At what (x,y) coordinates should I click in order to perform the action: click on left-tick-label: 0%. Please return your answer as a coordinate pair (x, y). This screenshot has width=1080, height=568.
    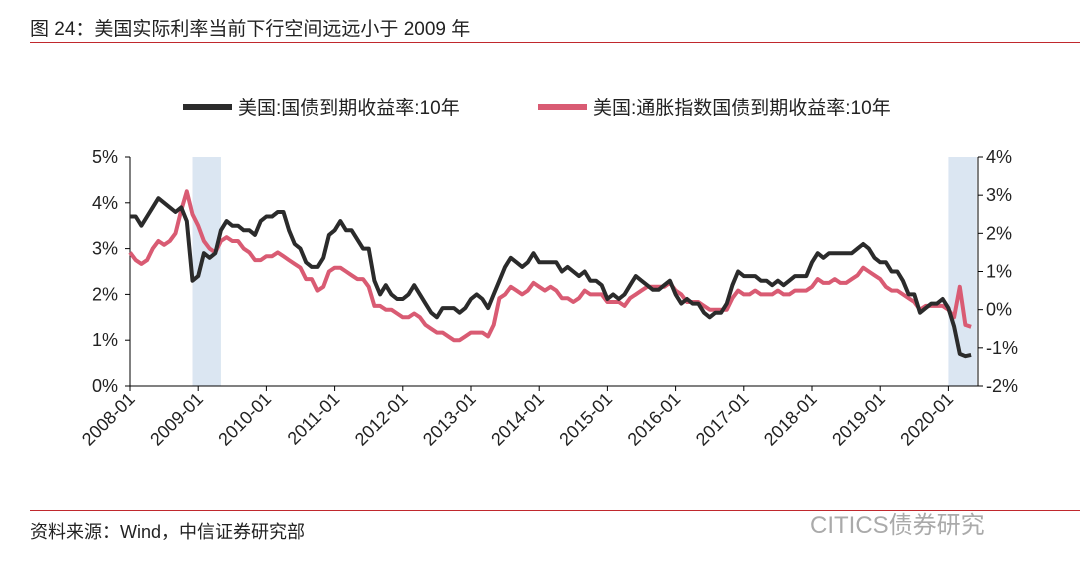
    Looking at the image, I should click on (105, 386).